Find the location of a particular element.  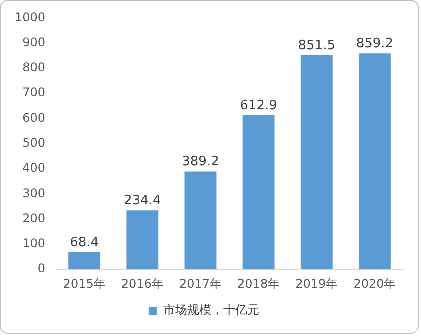

y-tick-label: 700 is located at coordinates (34, 93).